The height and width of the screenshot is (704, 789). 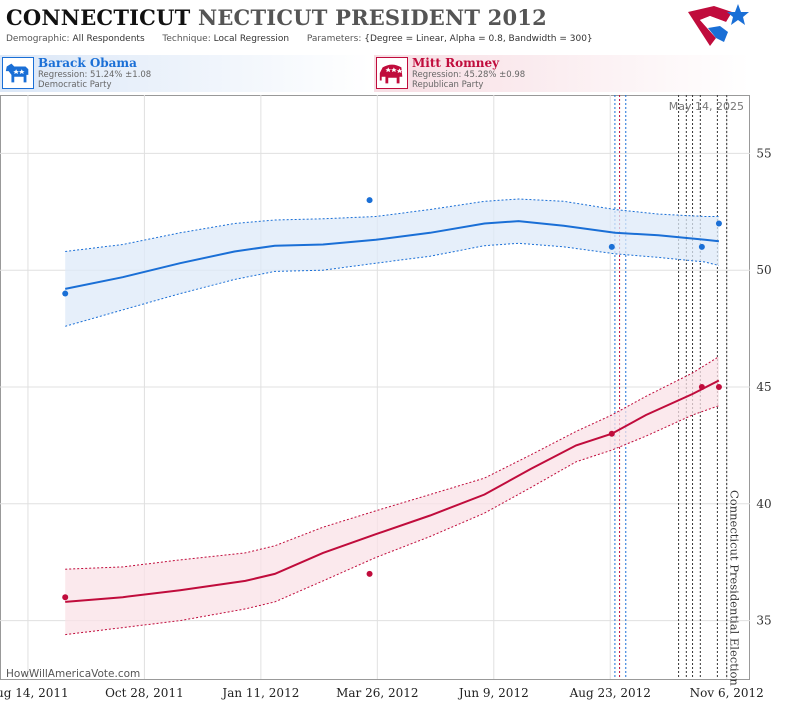 I want to click on x-tick-label: Jun 9, 2012, so click(x=493, y=693).